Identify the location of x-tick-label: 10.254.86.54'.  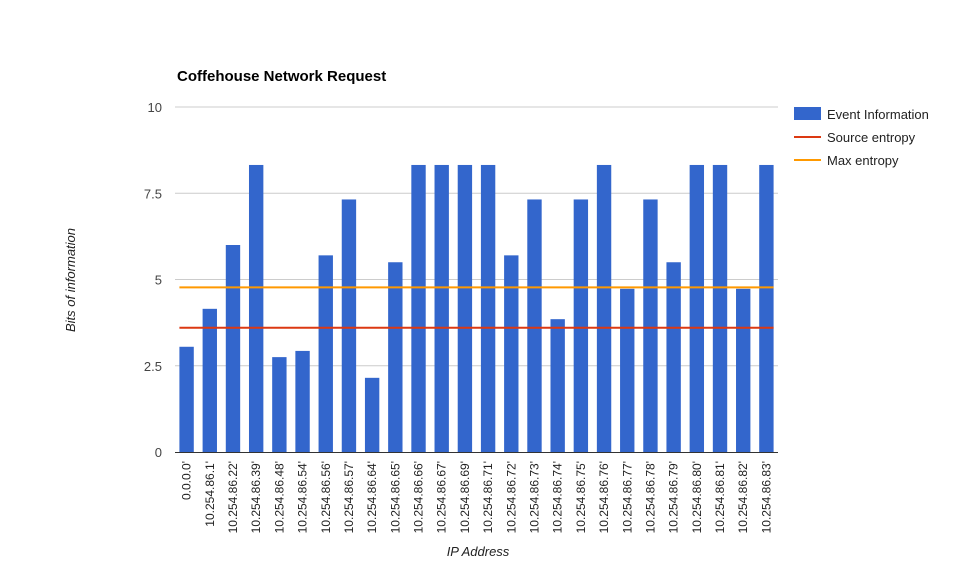
(303, 497).